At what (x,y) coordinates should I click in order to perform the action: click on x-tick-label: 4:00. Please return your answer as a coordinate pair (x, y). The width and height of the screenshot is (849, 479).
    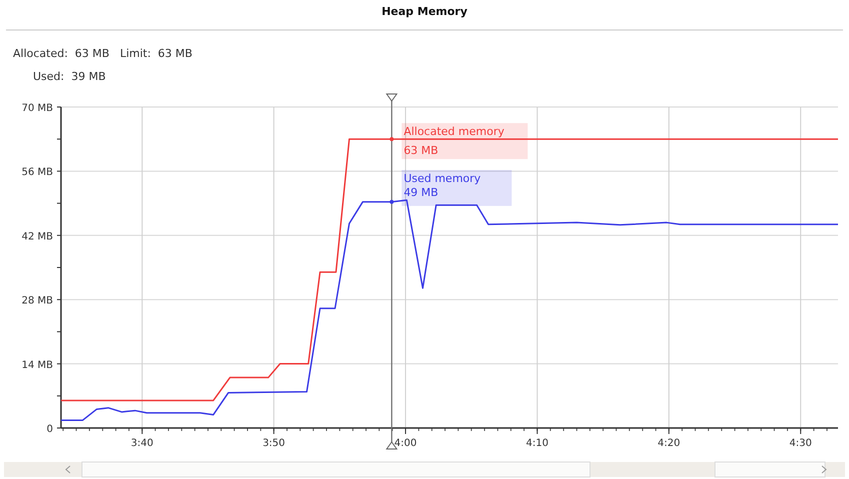
    Looking at the image, I should click on (405, 443).